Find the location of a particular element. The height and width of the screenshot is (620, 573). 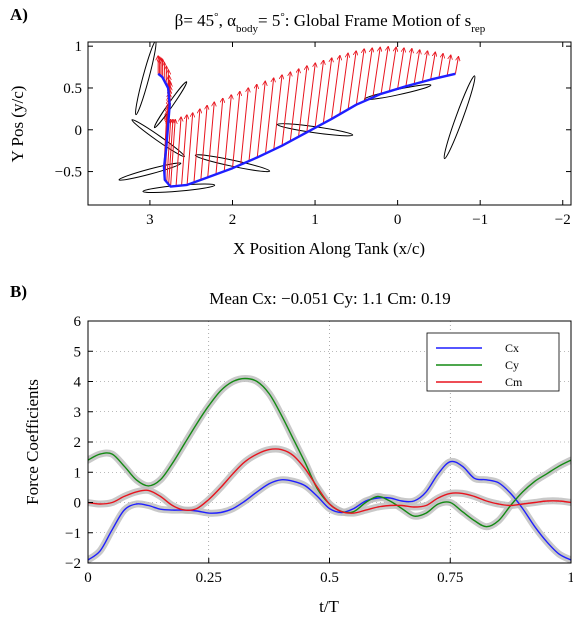

panel-b-ylabel: Force Coefficients is located at coordinates (32, 442).